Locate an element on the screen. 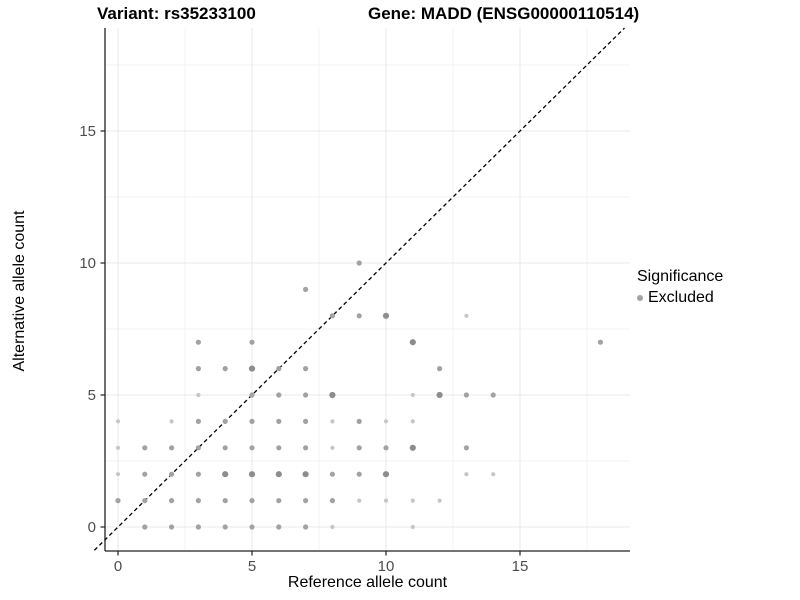 Image resolution: width=800 pixels, height=600 pixels. plot-title-gene: Gene: MADD (ENSG00000110514) is located at coordinates (504, 13).